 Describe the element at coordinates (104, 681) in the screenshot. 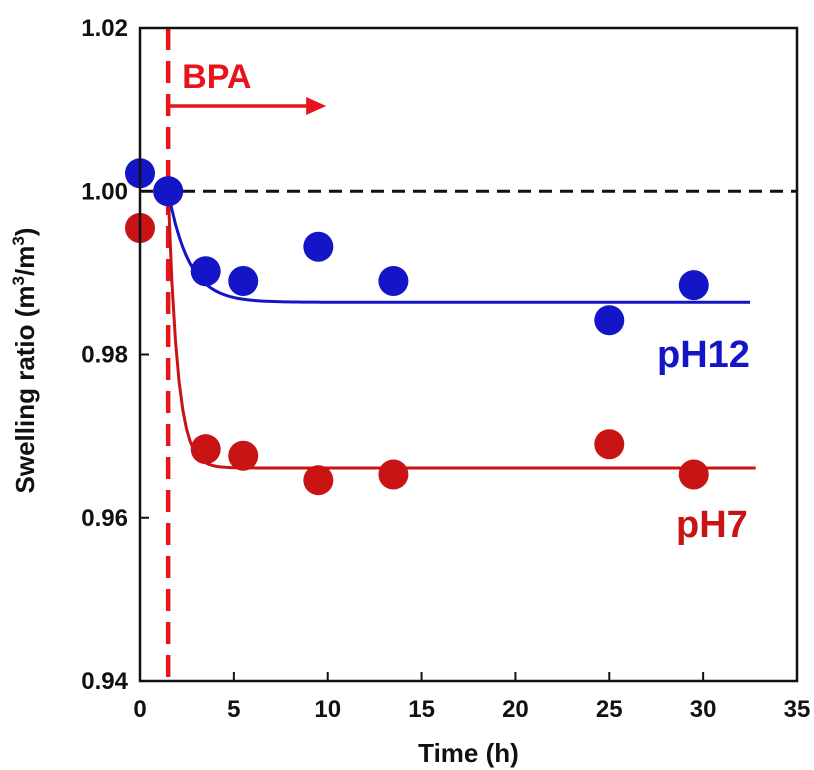

I see `y-tick-label: 0.94` at that location.